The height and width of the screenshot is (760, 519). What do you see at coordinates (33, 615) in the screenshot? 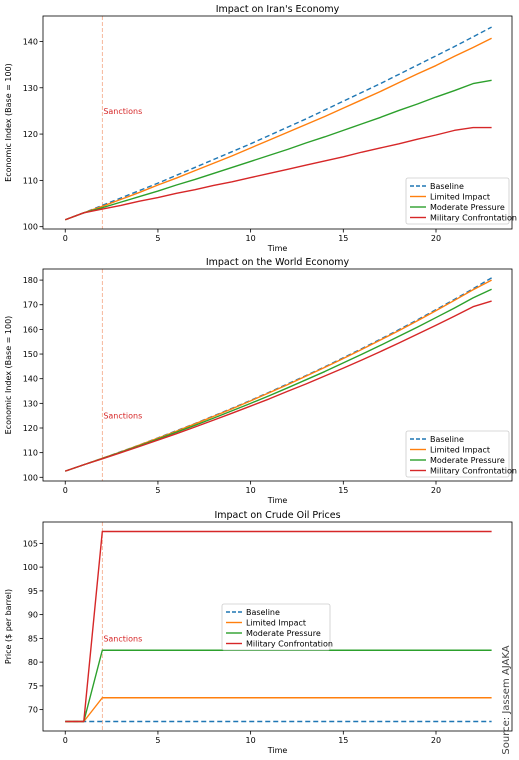
I see `y-tick-label: 90` at bounding box center [33, 615].